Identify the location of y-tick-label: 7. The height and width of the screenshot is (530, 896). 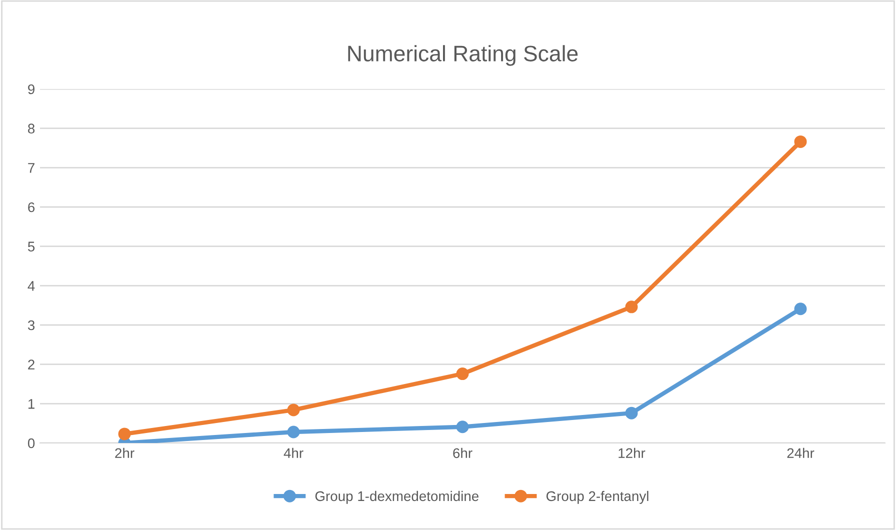
(31, 168).